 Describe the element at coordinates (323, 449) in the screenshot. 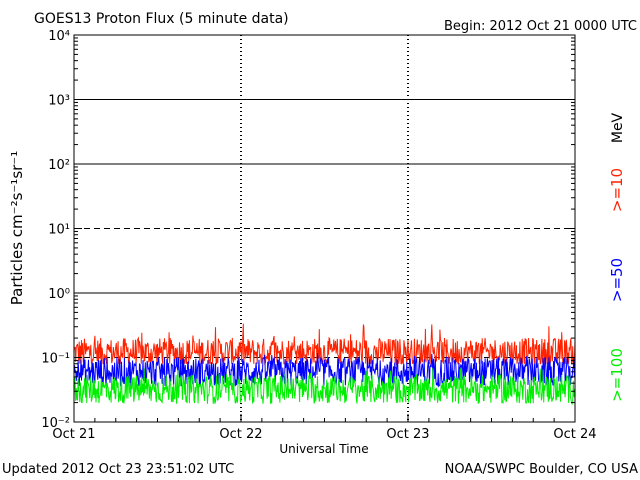

I see `x-axis-label: Universal Time` at that location.